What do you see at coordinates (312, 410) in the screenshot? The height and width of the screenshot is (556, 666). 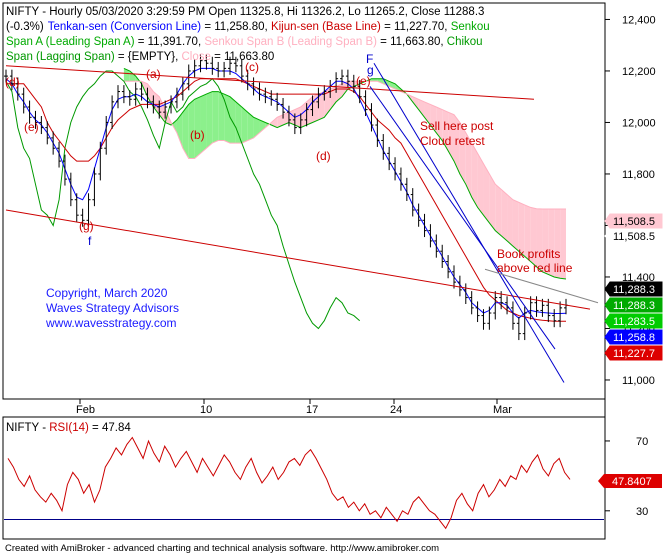 I see `x-tick-label: 17` at bounding box center [312, 410].